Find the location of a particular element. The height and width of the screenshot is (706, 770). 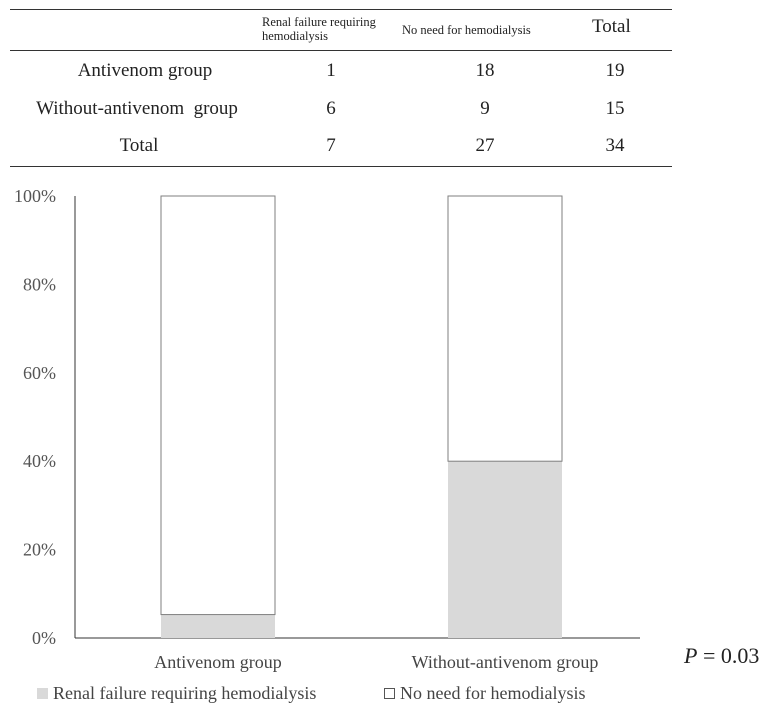

header-total: Total is located at coordinates (611, 26).